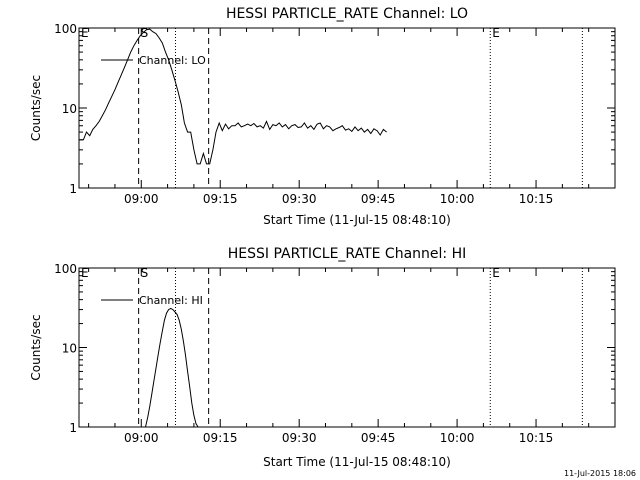 Image resolution: width=640 pixels, height=480 pixels. Describe the element at coordinates (347, 14) in the screenshot. I see `chart-title: HESSI PARTICLE_RATE Channel: LO` at that location.